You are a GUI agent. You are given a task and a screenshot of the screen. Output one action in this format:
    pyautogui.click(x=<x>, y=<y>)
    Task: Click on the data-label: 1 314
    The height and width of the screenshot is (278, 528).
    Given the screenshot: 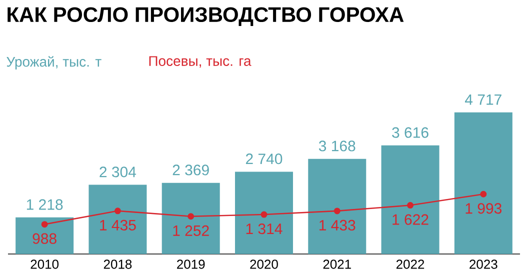 What is the action you would take?
    pyautogui.click(x=264, y=229)
    